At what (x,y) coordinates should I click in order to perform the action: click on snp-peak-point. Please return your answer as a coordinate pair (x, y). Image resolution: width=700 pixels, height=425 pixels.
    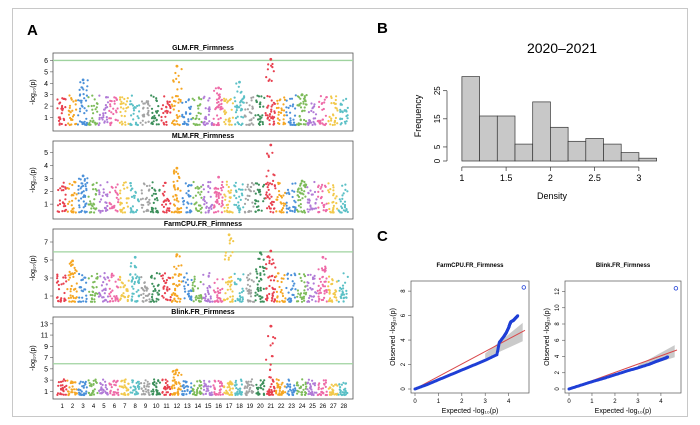
    Looking at the image, I should click on (135, 257).